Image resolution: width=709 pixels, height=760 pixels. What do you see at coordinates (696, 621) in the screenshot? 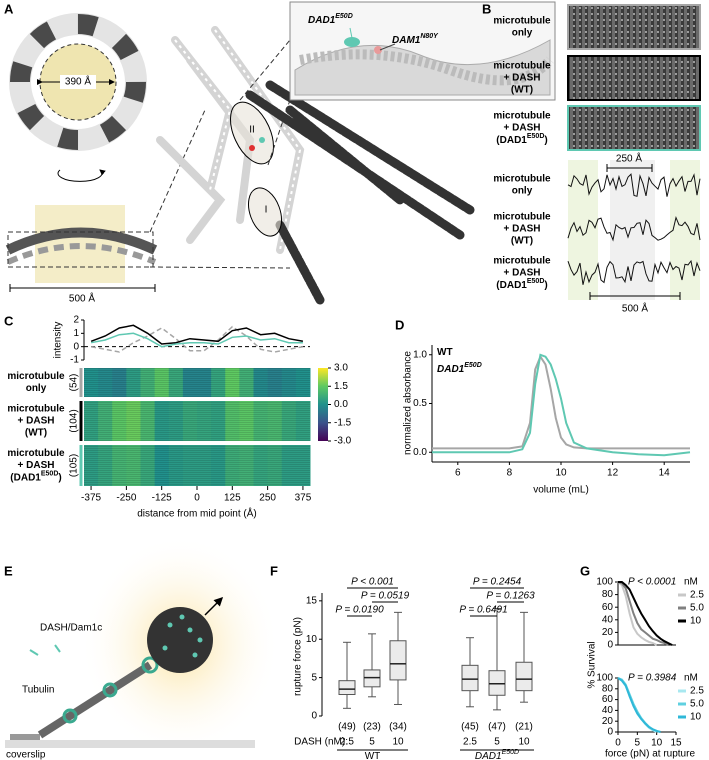
I see `legend-entry: 10` at bounding box center [696, 621].